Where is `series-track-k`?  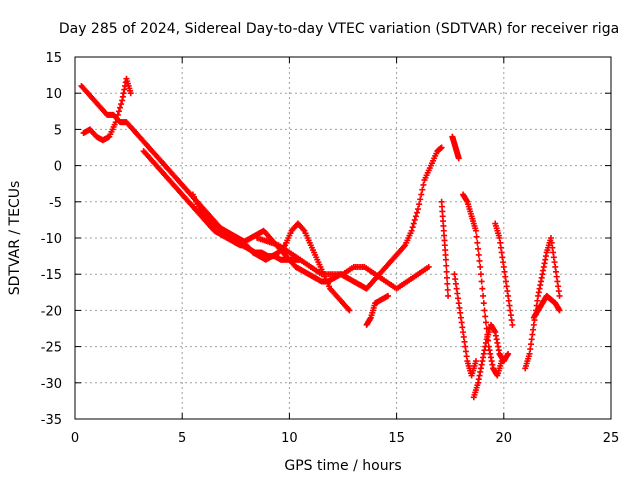
series-track-k is located at coordinates (491, 361).